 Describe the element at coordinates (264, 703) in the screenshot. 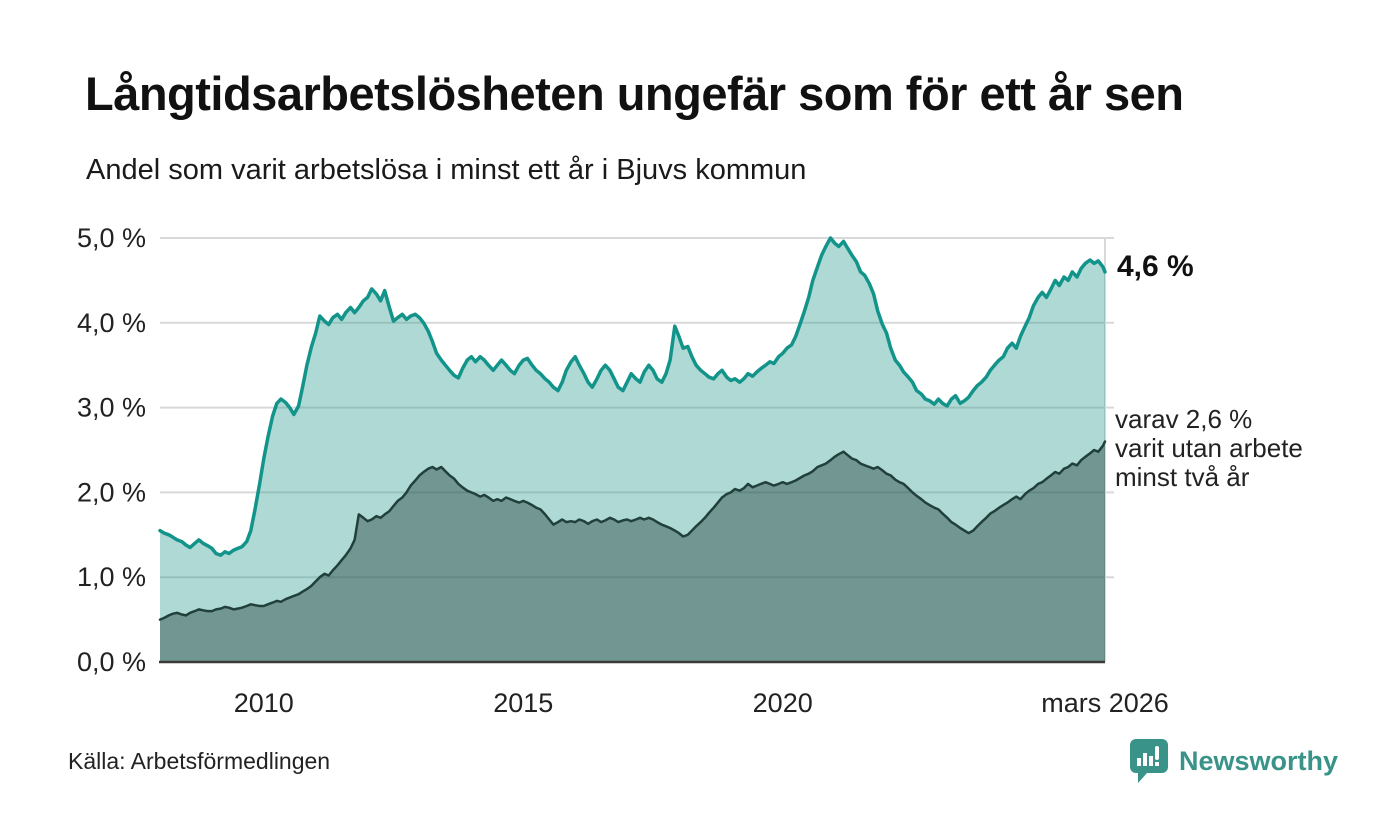

I see `x-tick-label: 2010` at that location.